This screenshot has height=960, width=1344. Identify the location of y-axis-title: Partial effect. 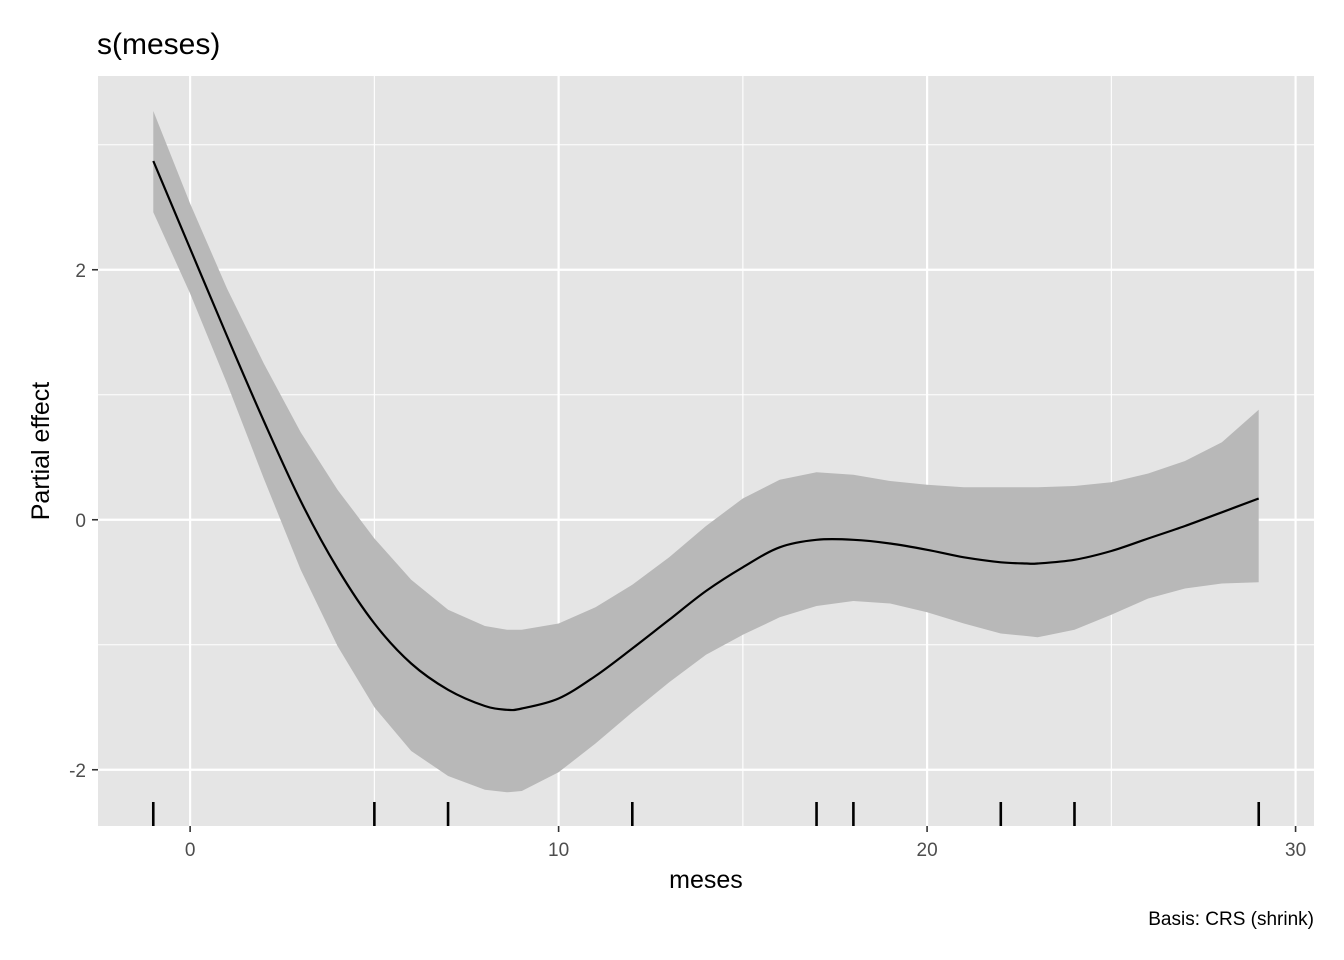
(41, 451).